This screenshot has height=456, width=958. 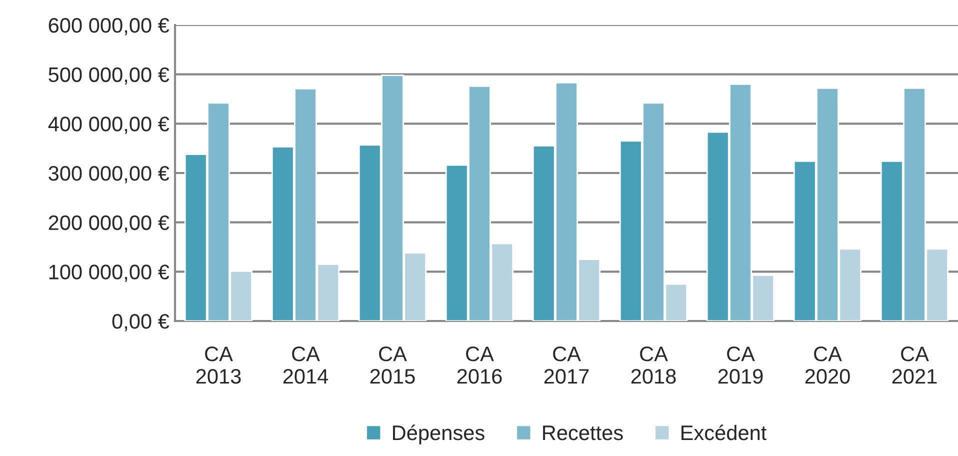 I want to click on y-tick-label: 100 000,00 €, so click(x=109, y=273).